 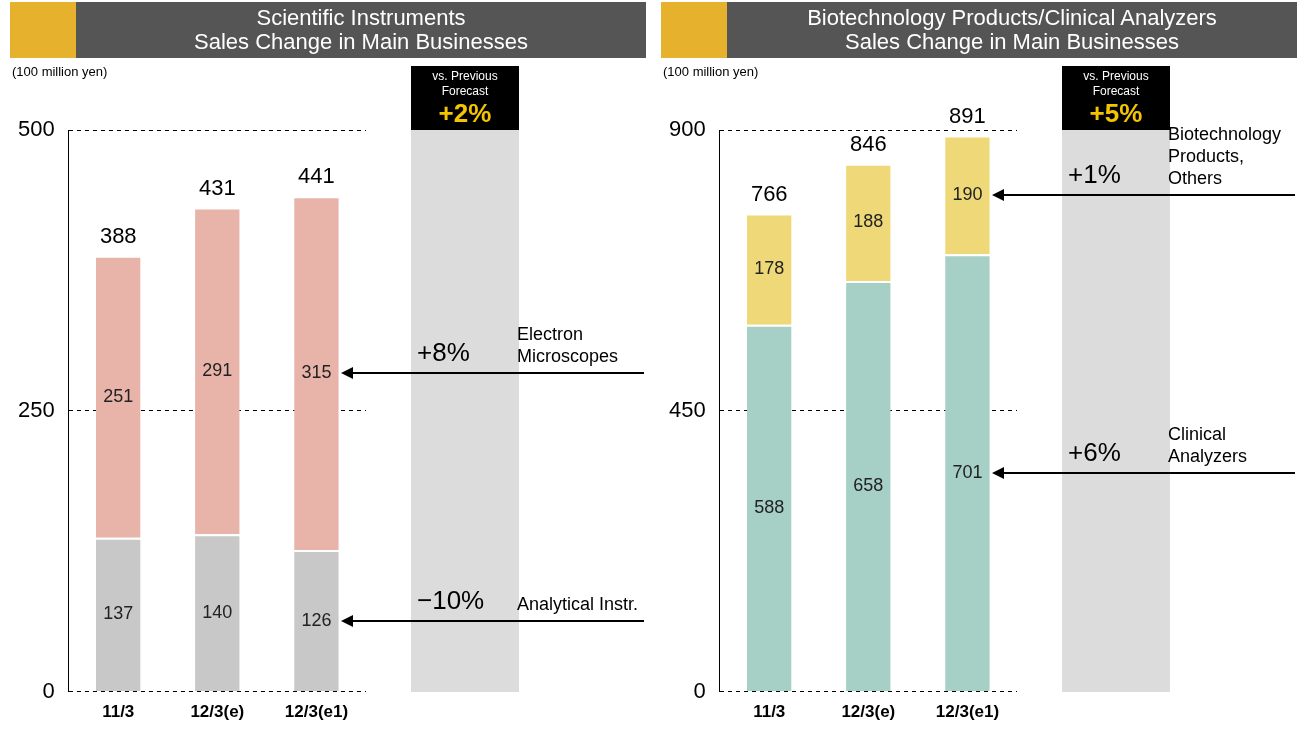 What do you see at coordinates (769, 506) in the screenshot?
I see `data-label: 588` at bounding box center [769, 506].